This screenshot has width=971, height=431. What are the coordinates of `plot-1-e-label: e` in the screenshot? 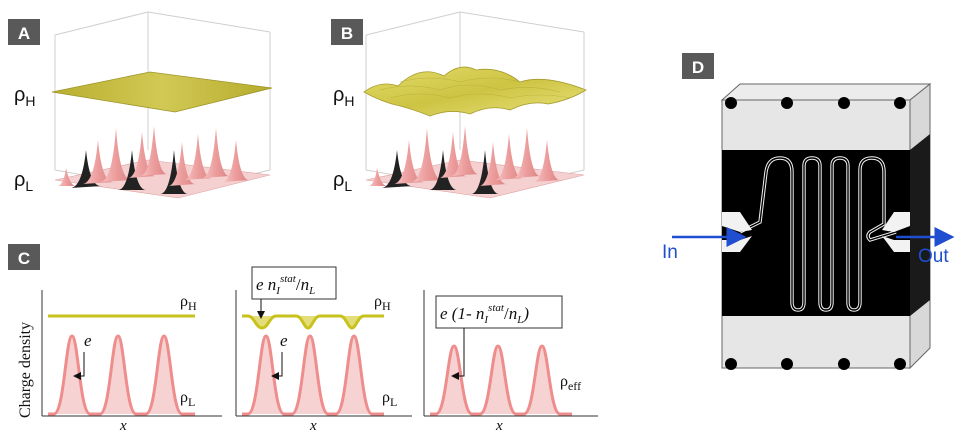 It's located at (88, 340).